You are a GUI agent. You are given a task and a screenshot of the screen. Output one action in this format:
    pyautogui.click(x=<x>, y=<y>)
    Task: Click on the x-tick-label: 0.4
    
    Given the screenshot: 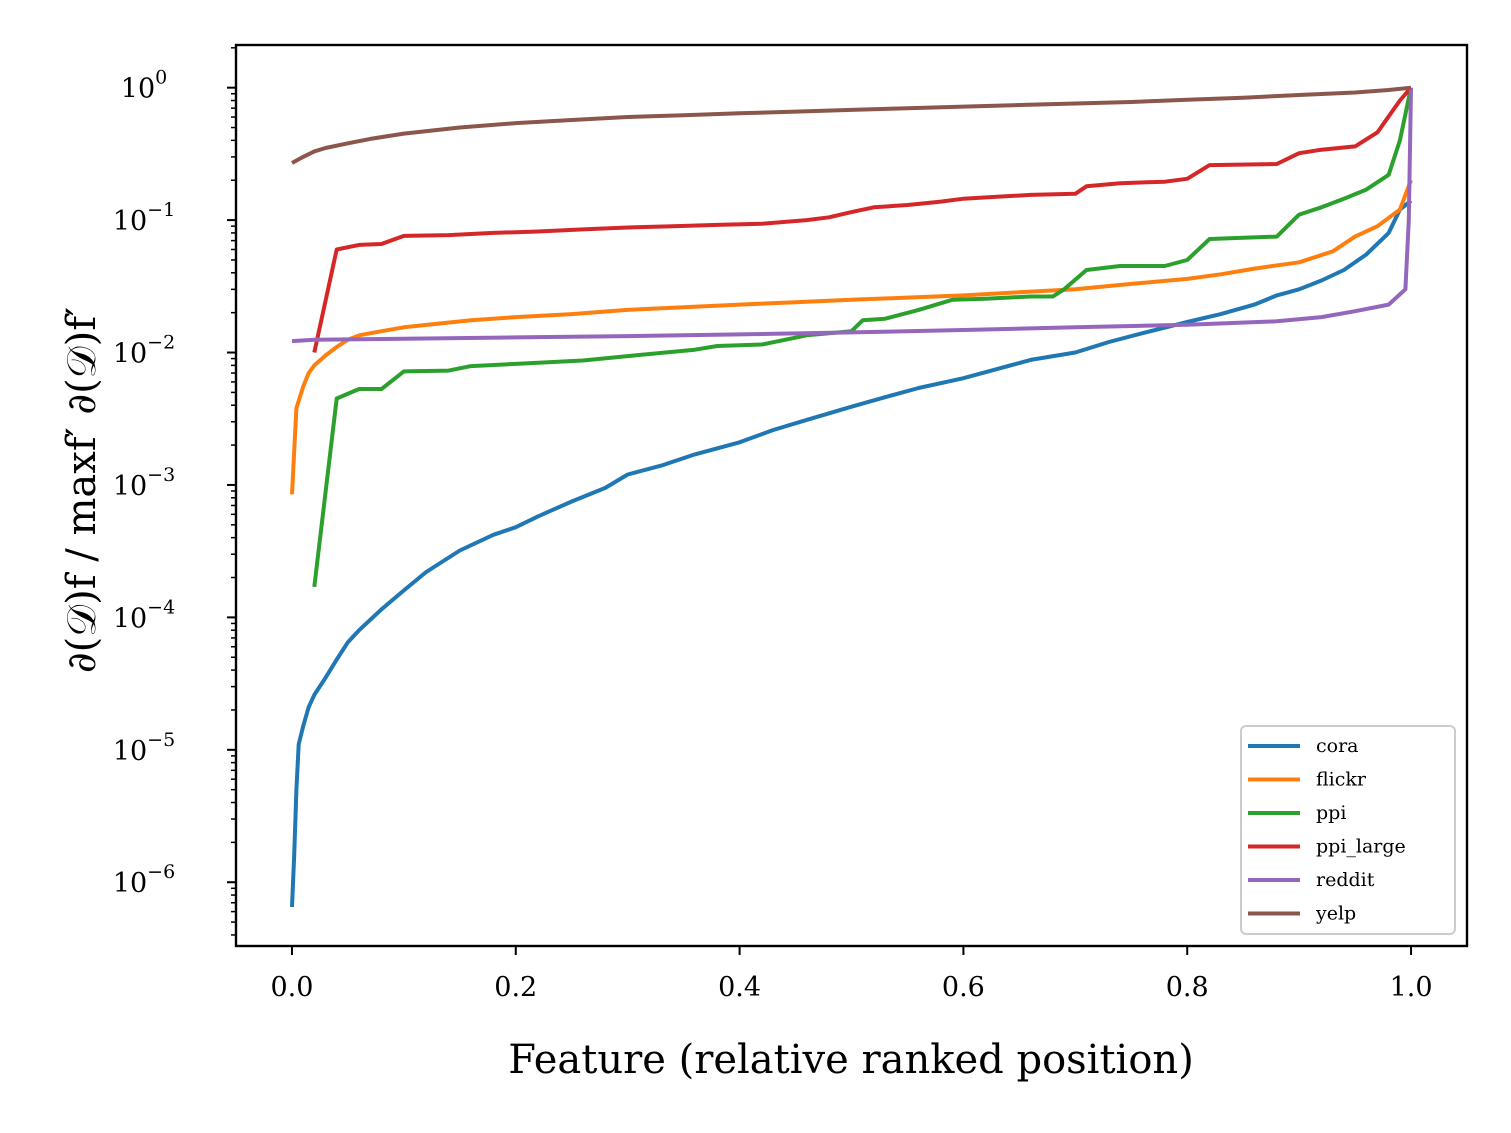 What is the action you would take?
    pyautogui.click(x=739, y=987)
    